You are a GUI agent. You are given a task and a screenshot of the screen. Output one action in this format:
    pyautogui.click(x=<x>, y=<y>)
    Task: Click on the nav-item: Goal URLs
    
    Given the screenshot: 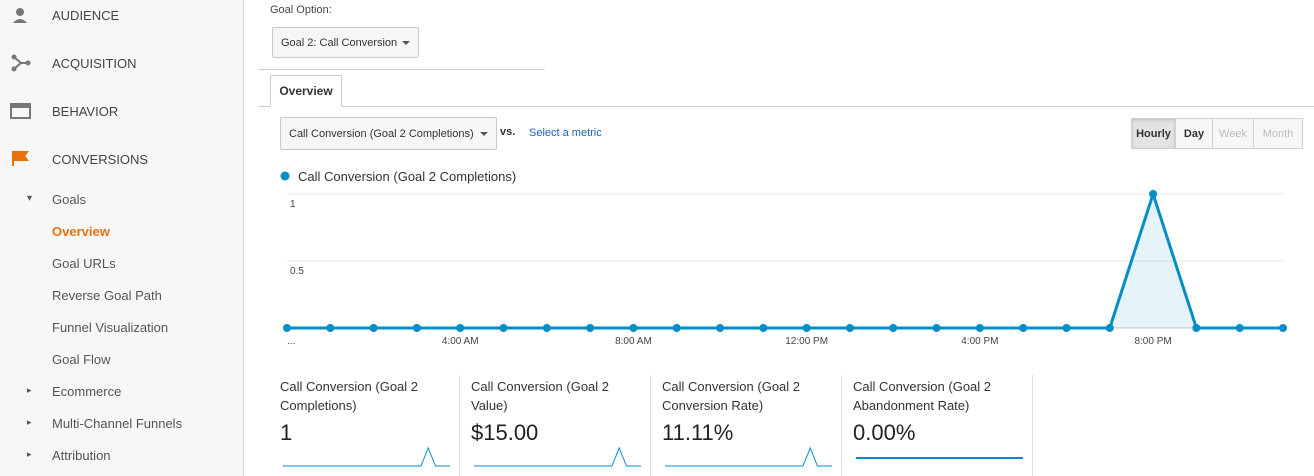 What is the action you would take?
    pyautogui.click(x=84, y=263)
    